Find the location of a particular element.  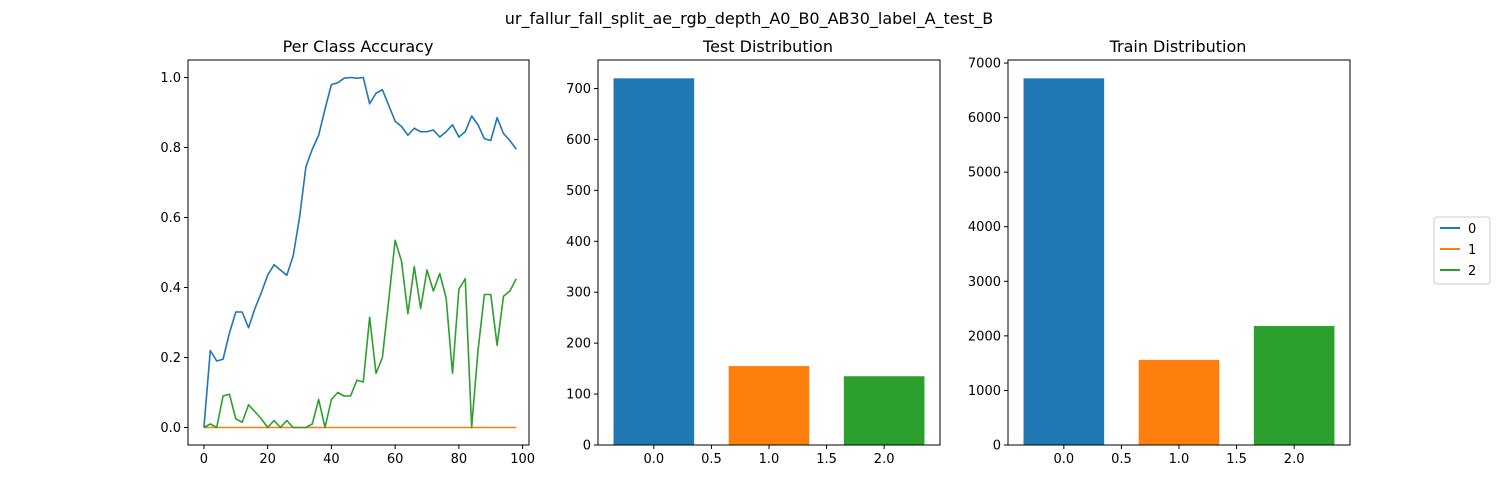

y-tick-label: 6000 is located at coordinates (984, 118).